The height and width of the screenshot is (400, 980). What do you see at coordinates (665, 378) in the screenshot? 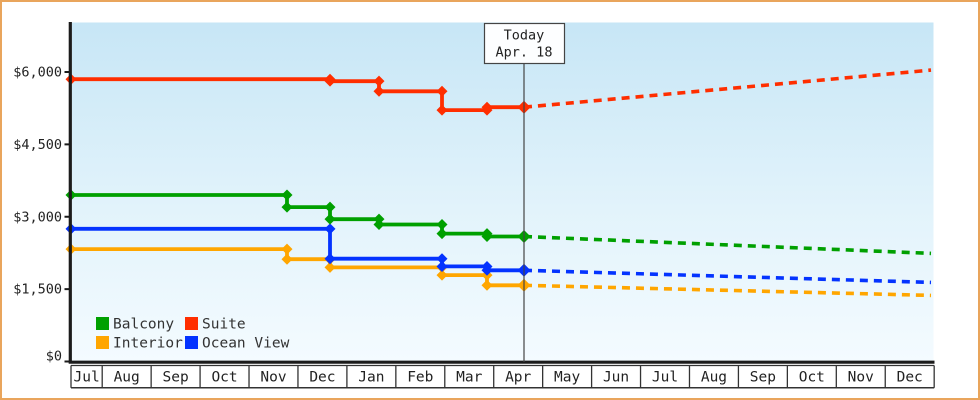
I see `month-label-12: Jul` at bounding box center [665, 378].